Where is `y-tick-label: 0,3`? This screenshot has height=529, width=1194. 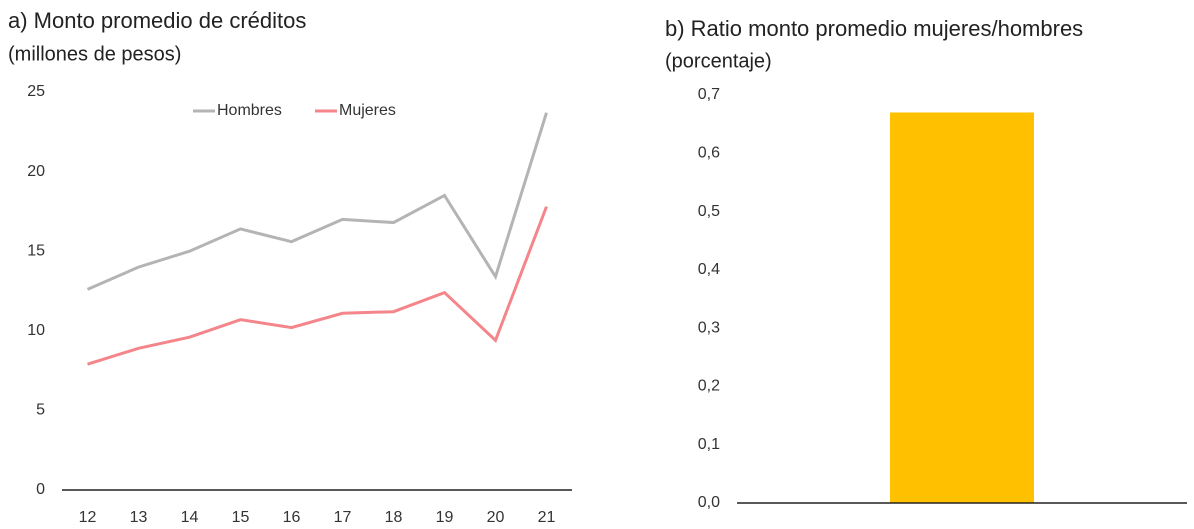
y-tick-label: 0,3 is located at coordinates (709, 327).